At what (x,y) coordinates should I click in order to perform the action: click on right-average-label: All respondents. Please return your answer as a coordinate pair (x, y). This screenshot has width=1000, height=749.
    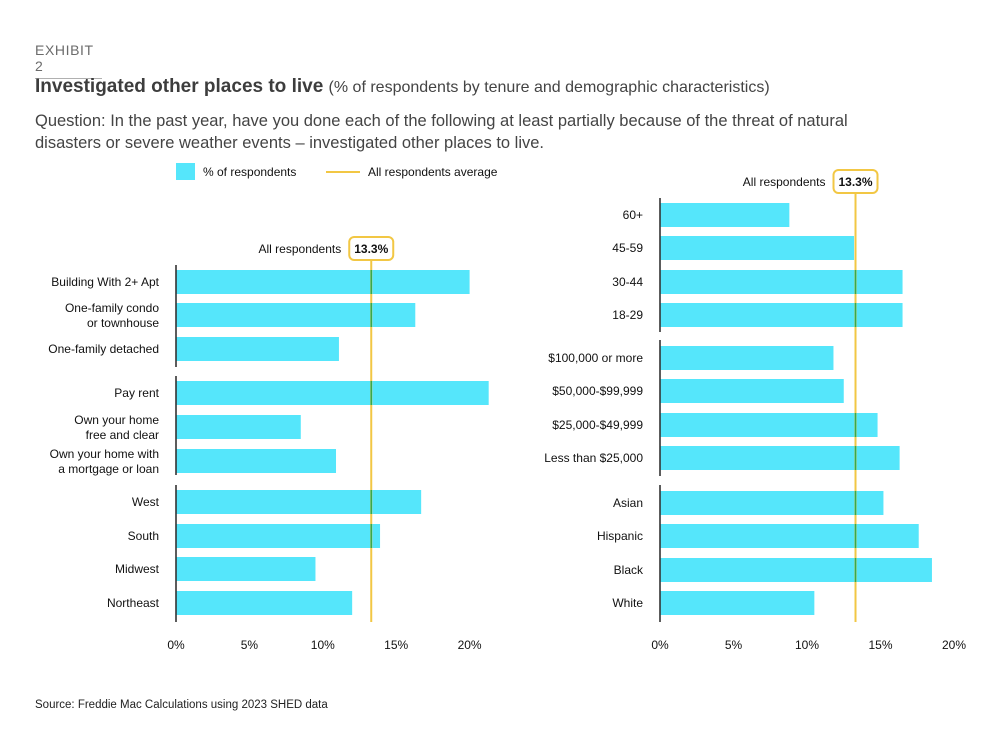
    Looking at the image, I should click on (784, 182).